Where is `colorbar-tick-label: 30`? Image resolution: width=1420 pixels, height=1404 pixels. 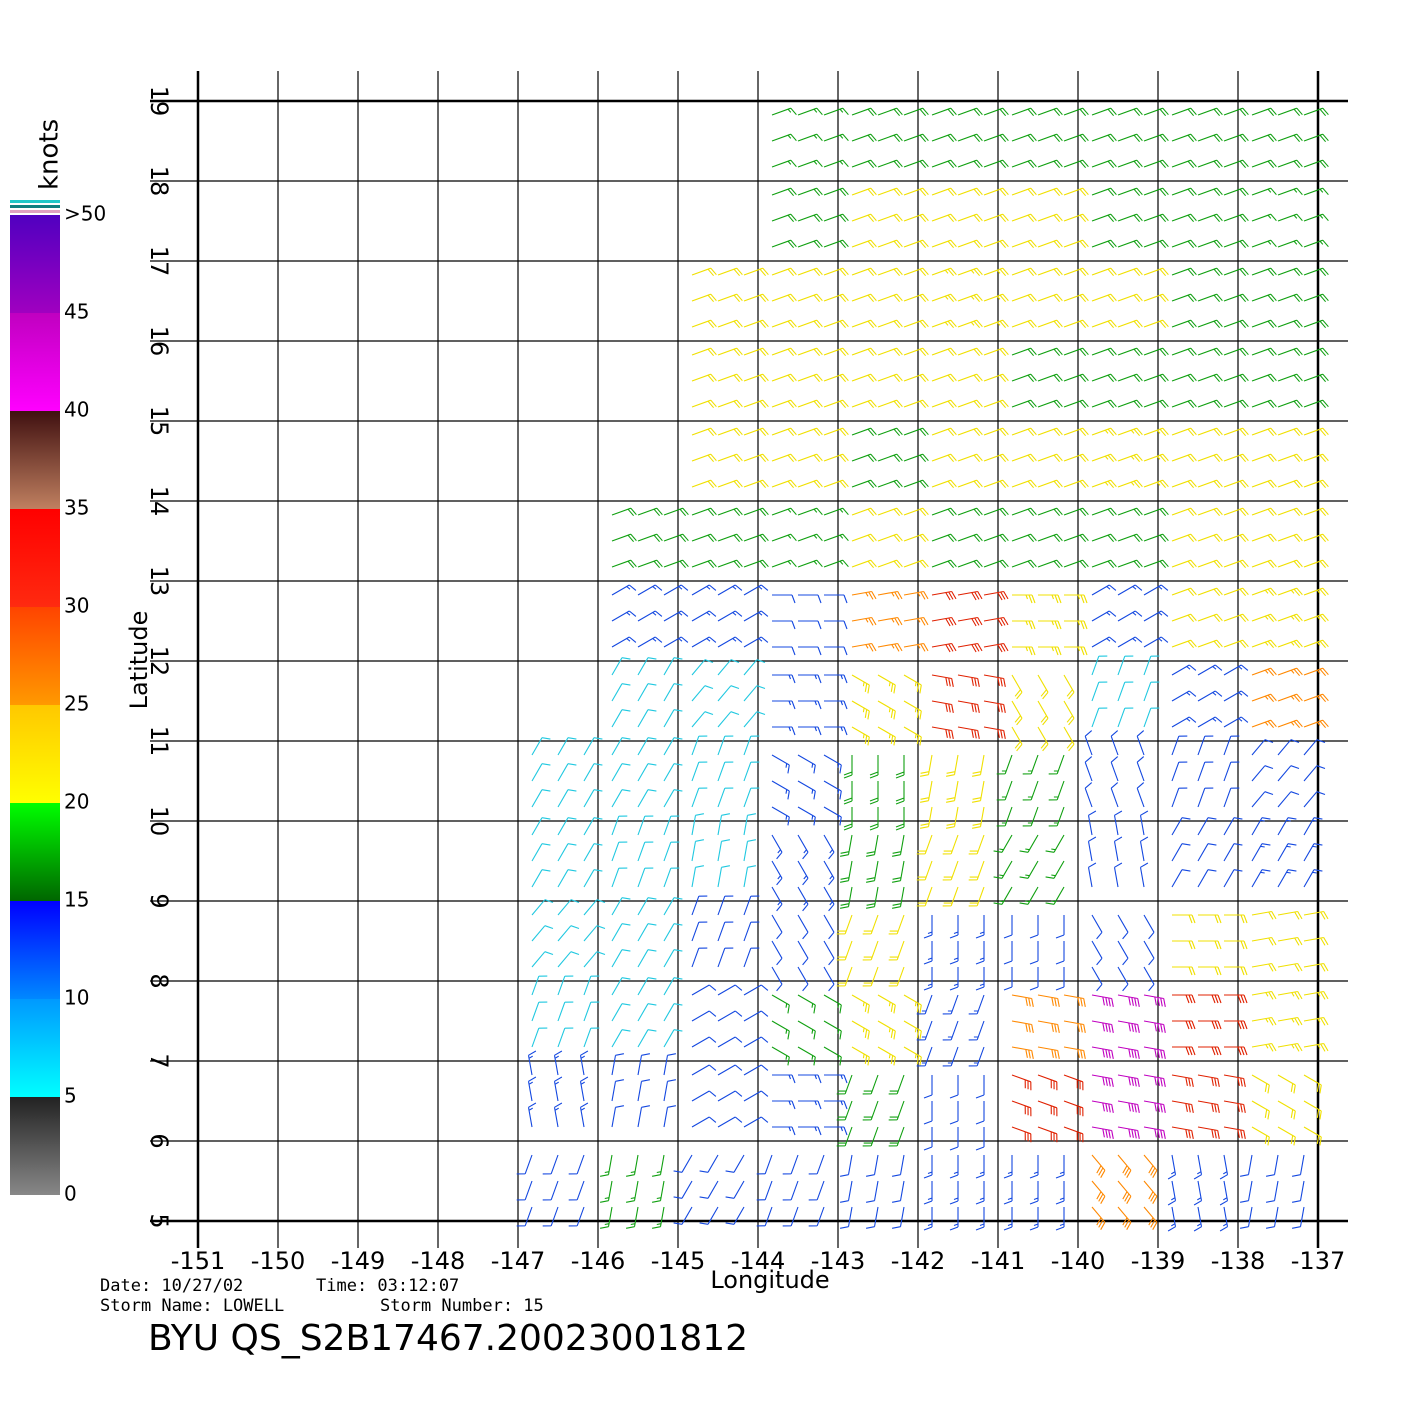 colorbar-tick-label: 30 is located at coordinates (76, 606).